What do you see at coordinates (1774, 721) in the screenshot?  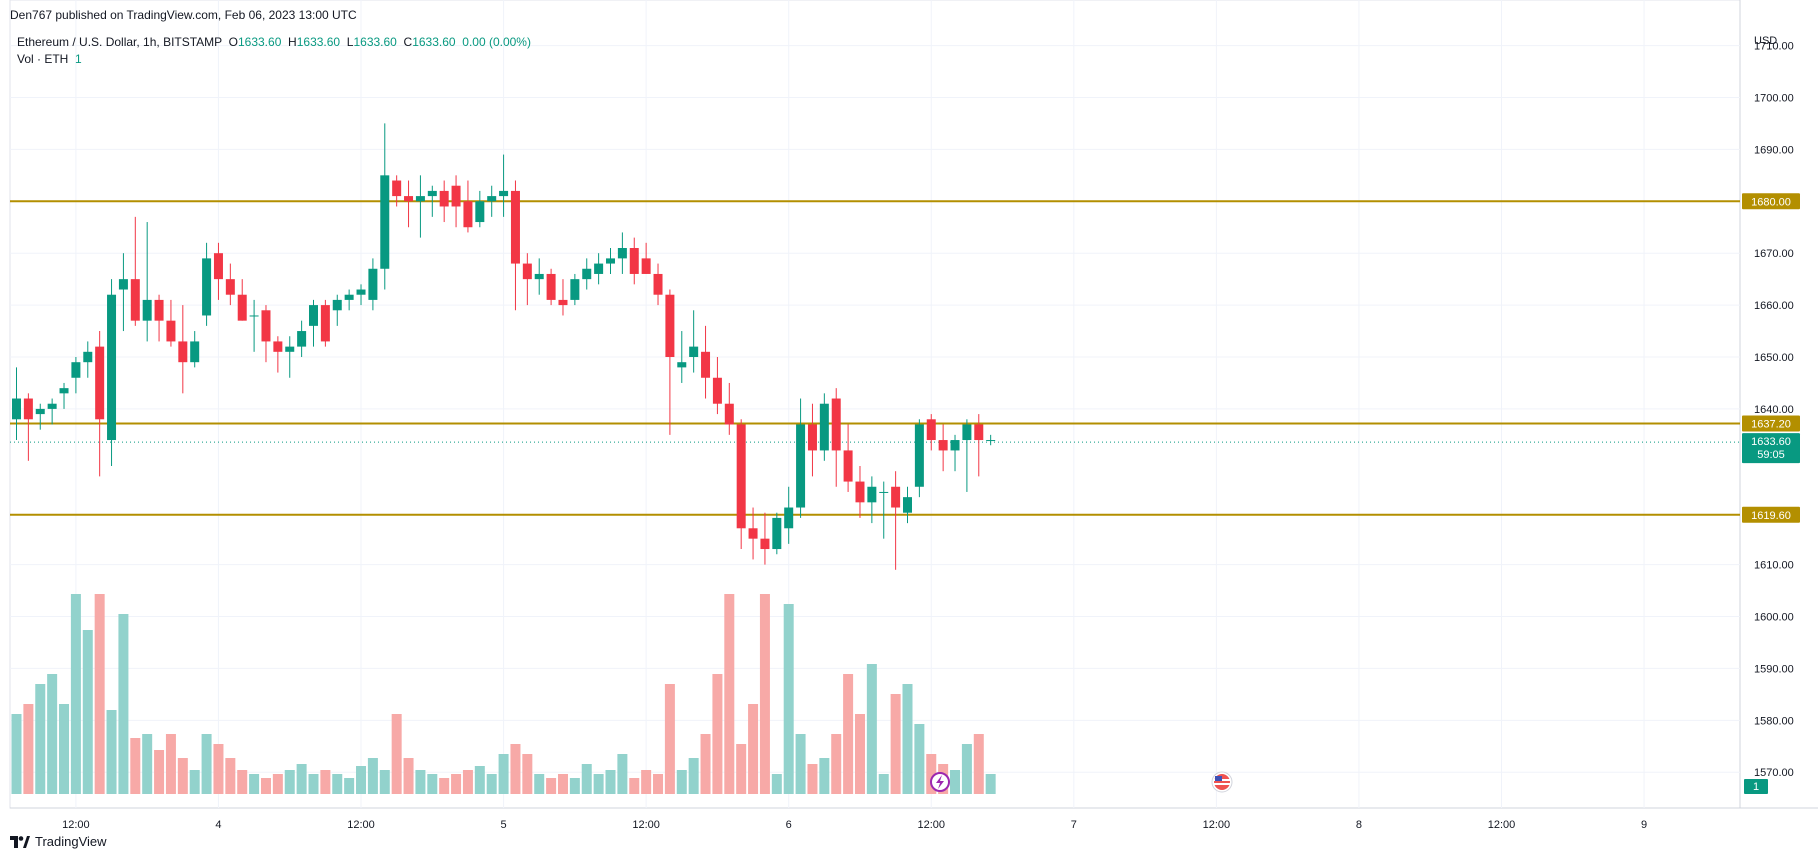 I see `y-tick-label: 1580.00` at bounding box center [1774, 721].